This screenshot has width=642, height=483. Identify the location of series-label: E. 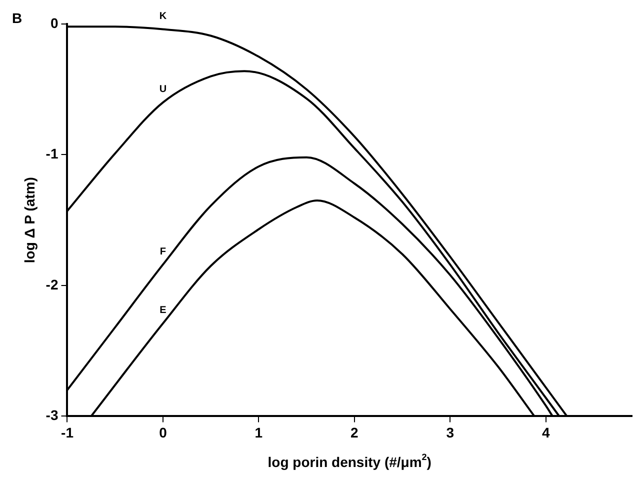
(163, 310).